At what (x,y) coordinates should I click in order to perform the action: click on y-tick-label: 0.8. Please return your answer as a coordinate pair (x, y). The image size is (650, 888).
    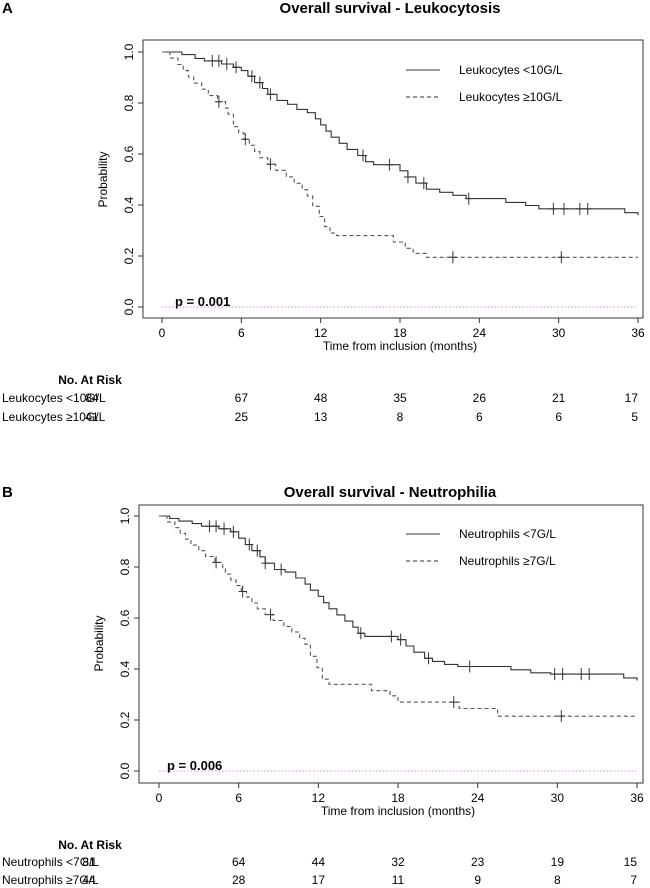
    Looking at the image, I should click on (125, 566).